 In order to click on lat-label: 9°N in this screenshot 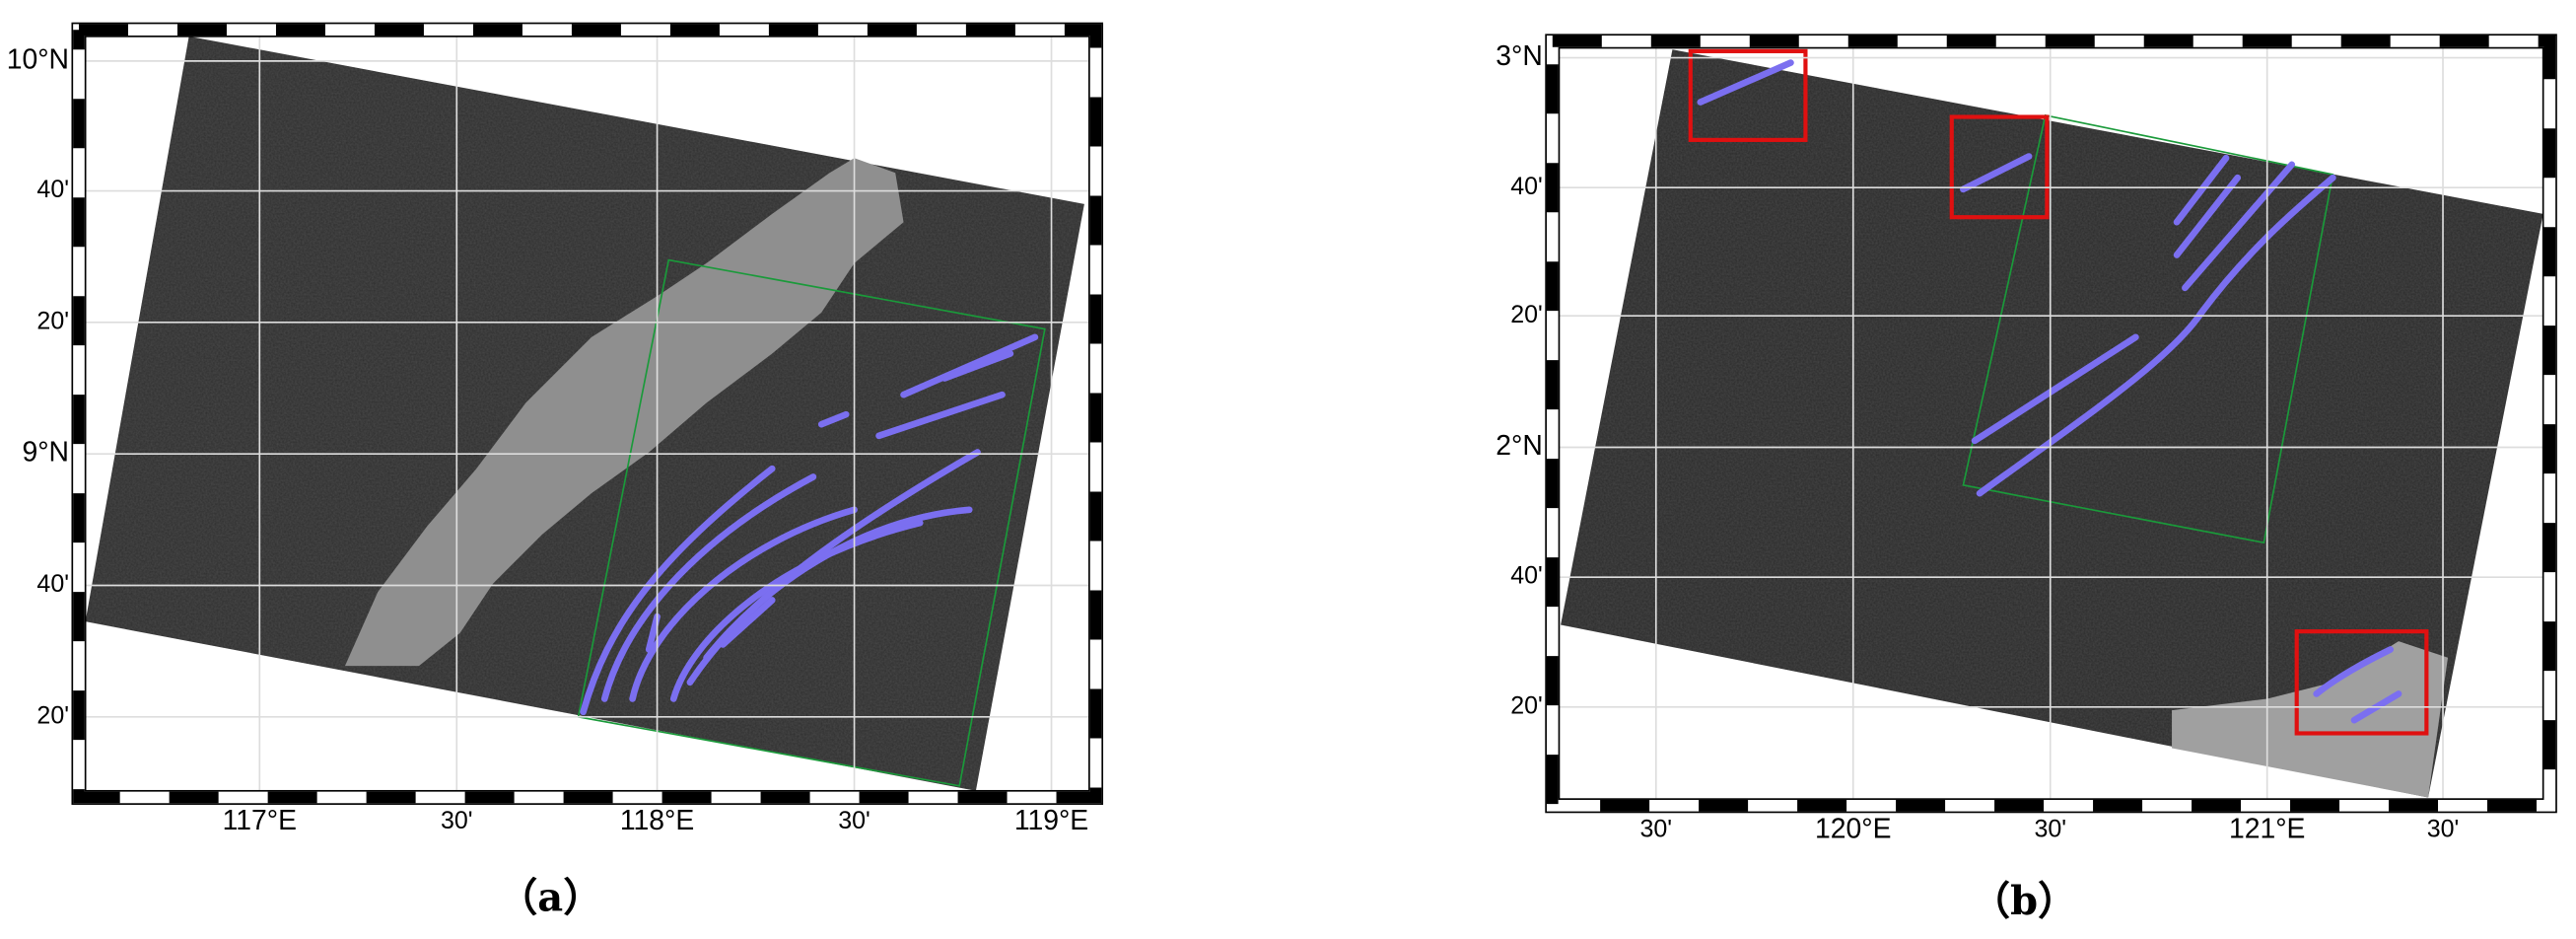, I will do `click(45, 453)`.